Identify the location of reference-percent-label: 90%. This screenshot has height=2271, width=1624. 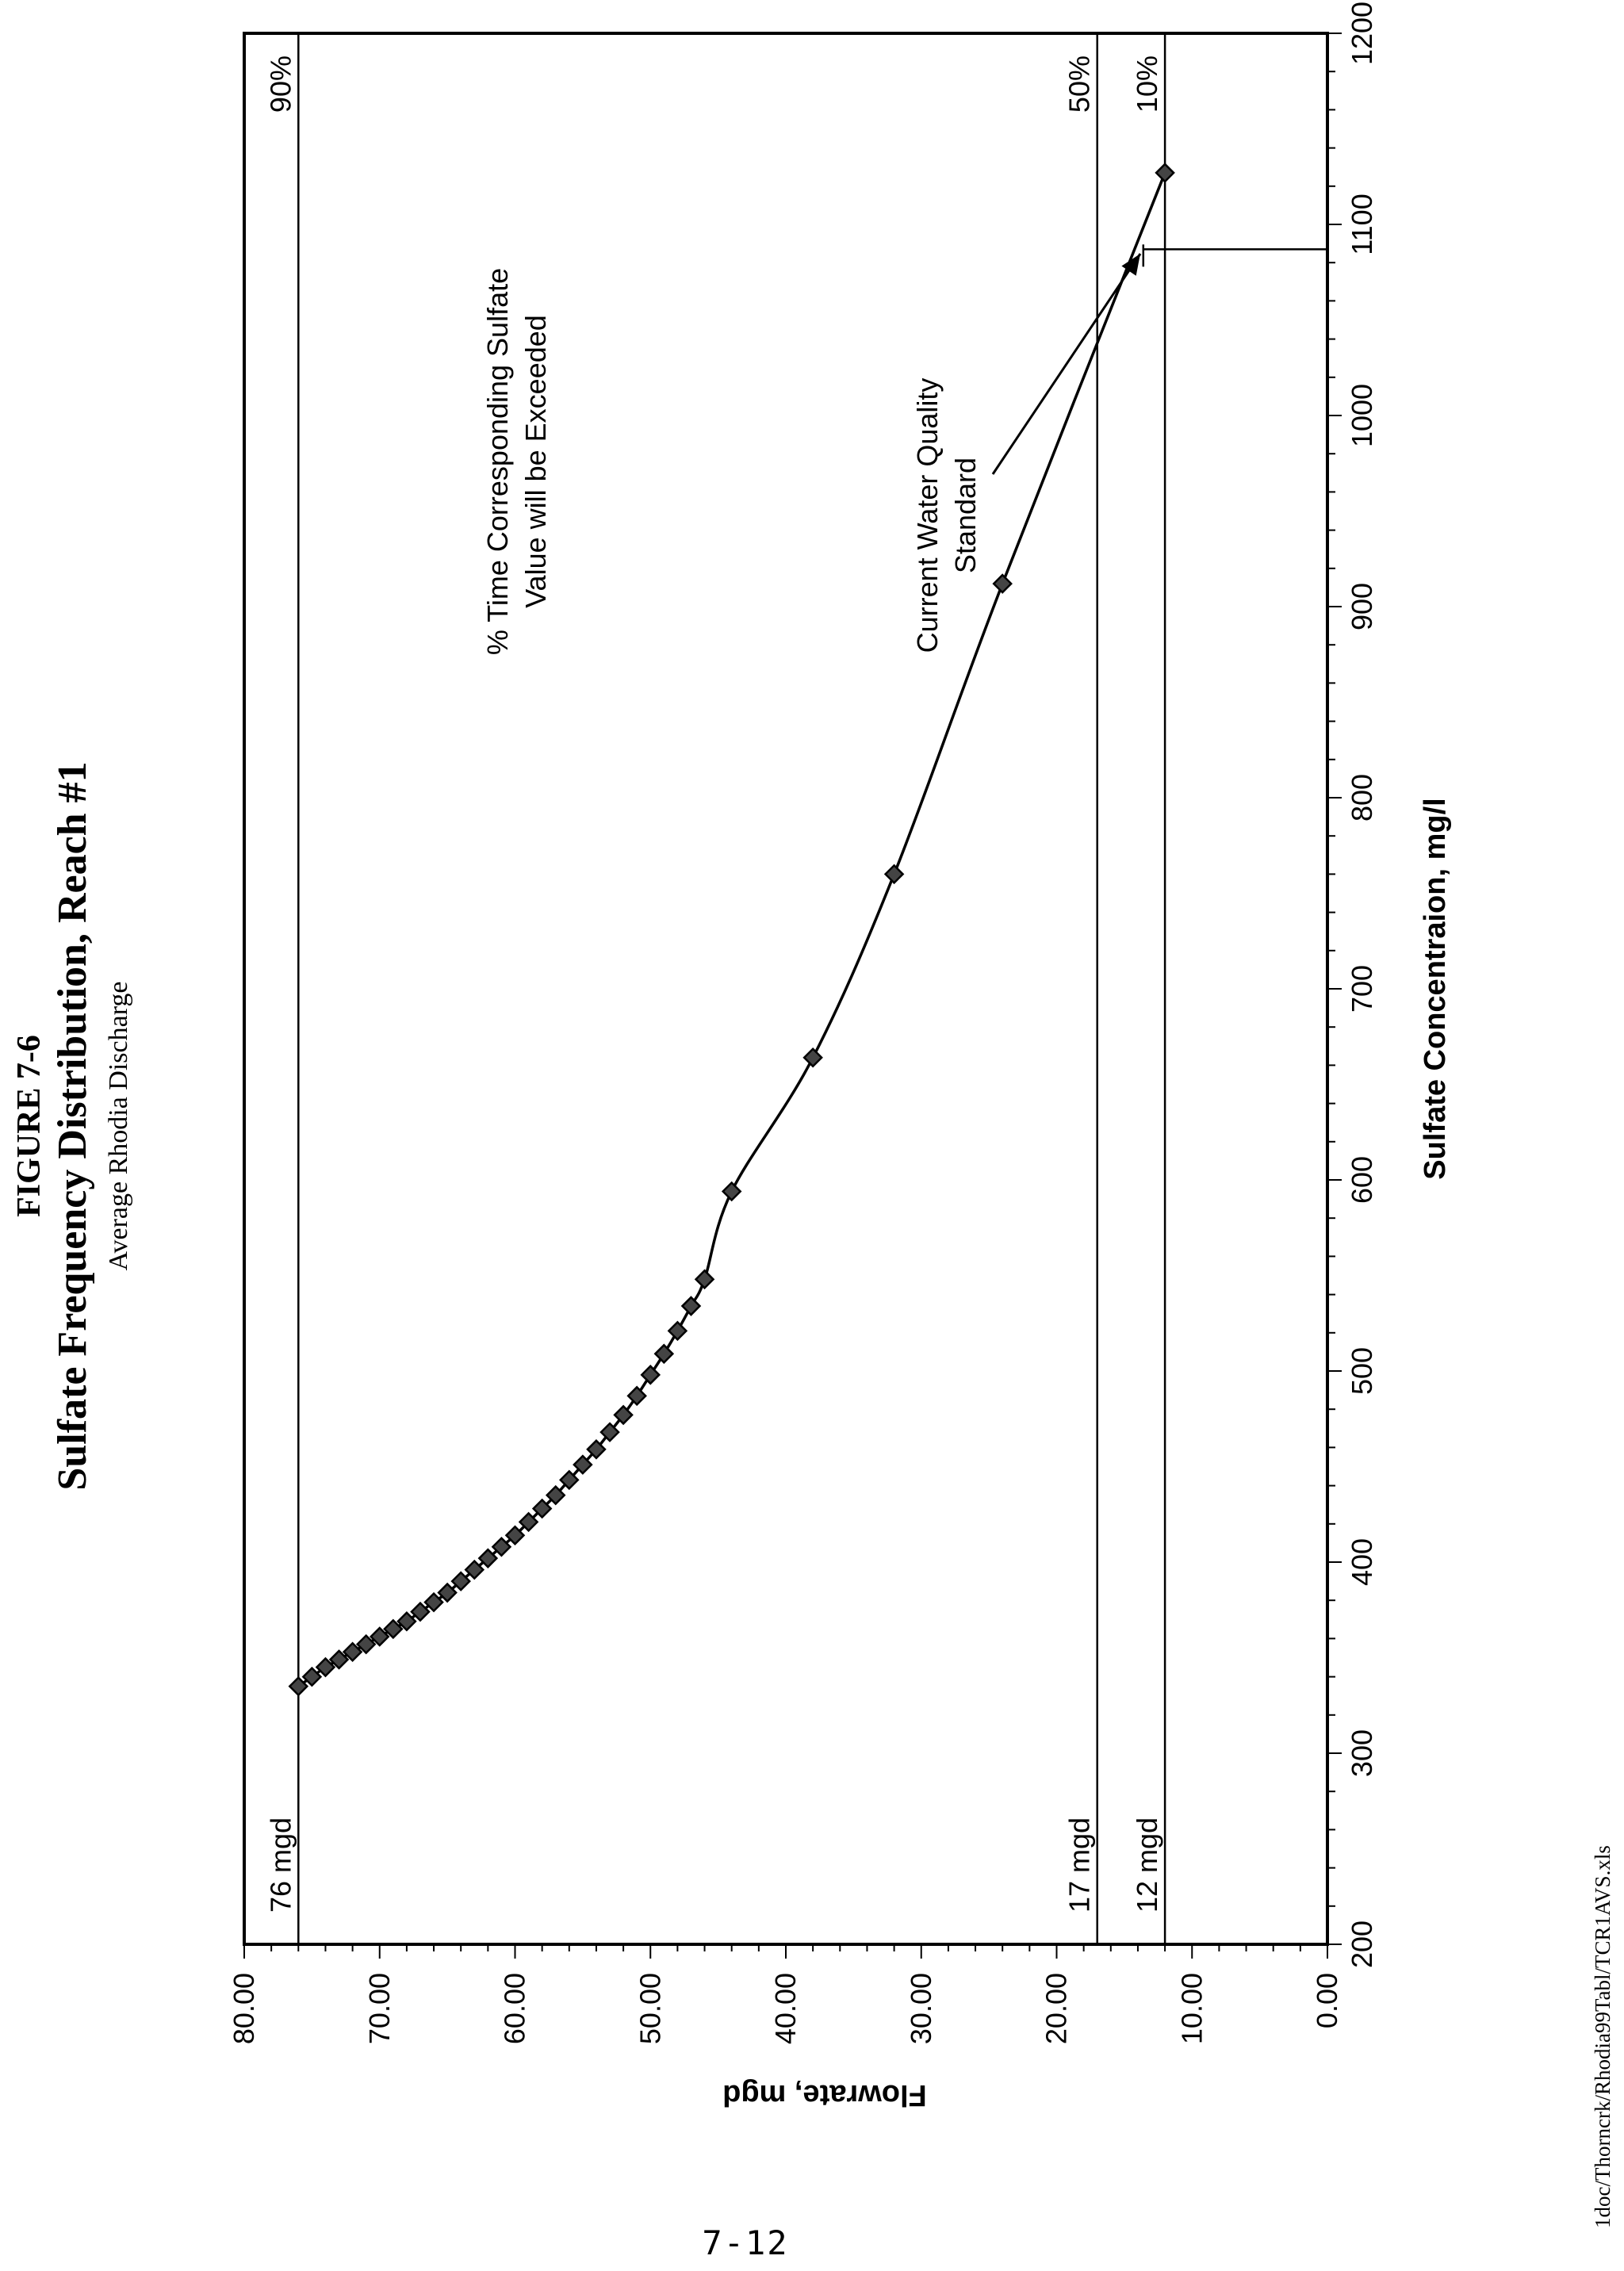
(280, 84).